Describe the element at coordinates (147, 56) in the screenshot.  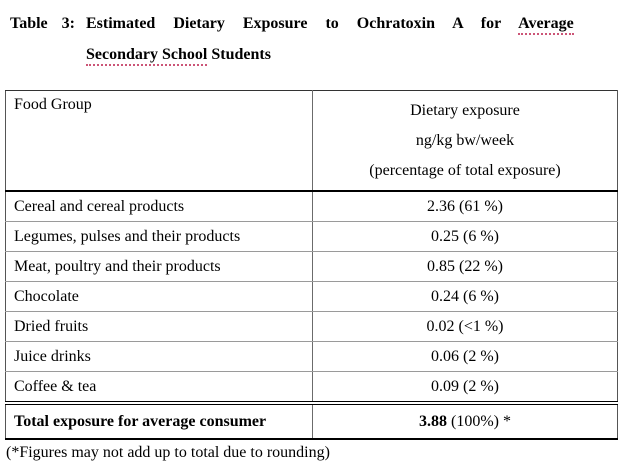
I see `spellcheck-marked-text: Secondary School` at that location.